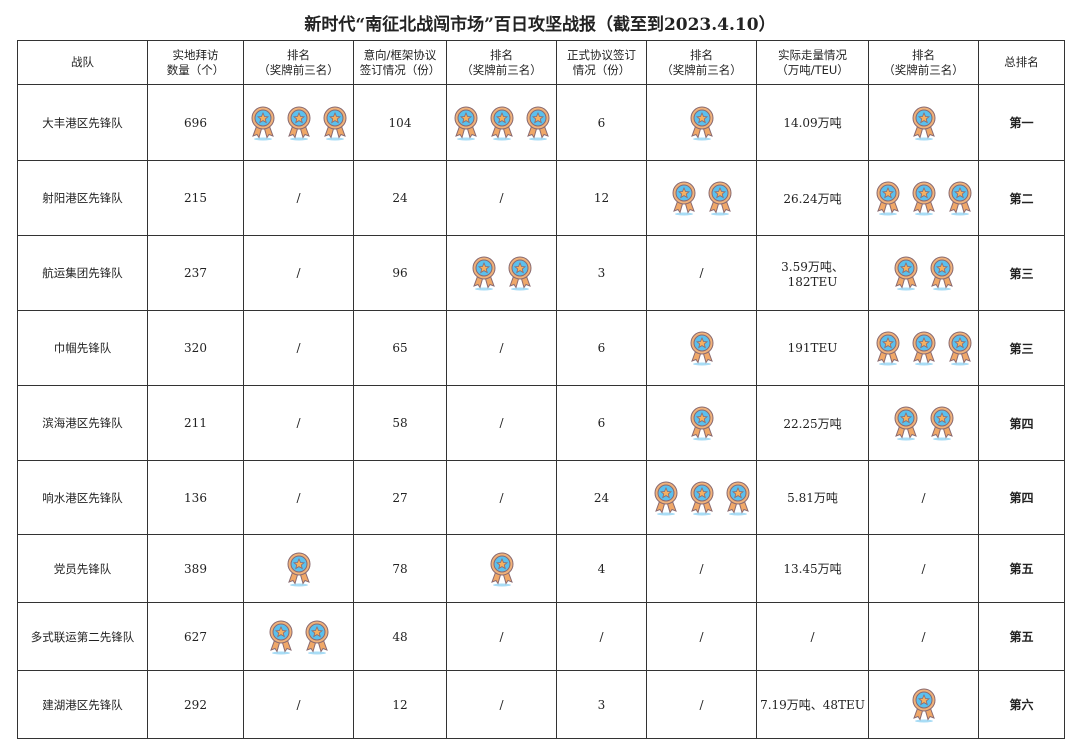  Describe the element at coordinates (400, 568) in the screenshot. I see `intent-cell: 78` at that location.